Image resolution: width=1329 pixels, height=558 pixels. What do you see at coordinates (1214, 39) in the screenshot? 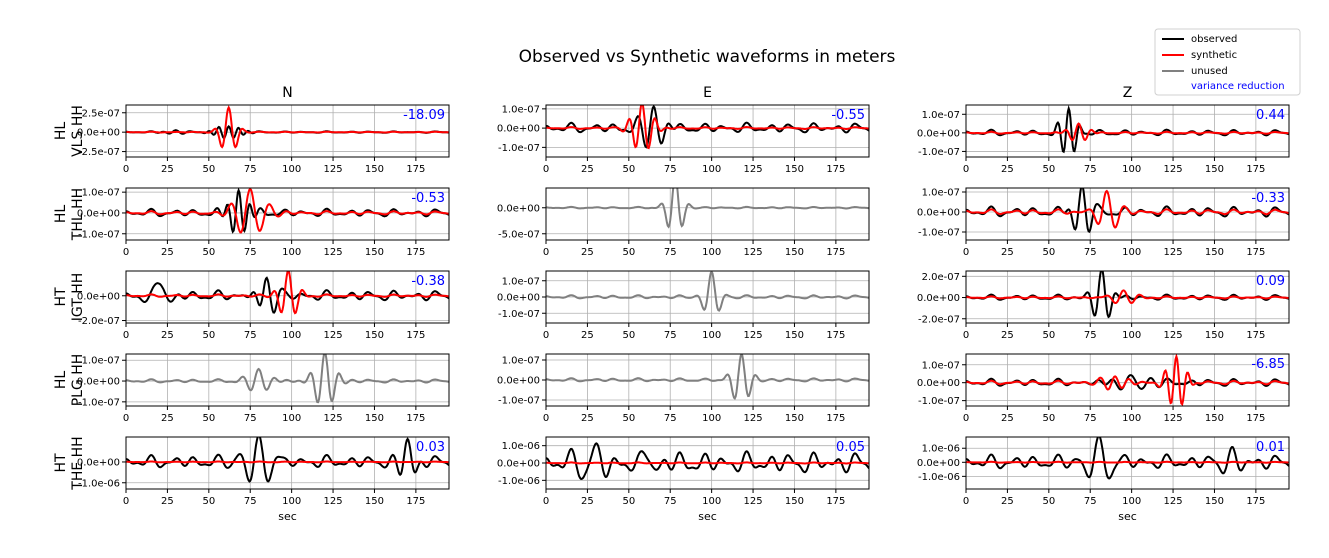
I see `legend-observed-label: observed` at bounding box center [1214, 39].